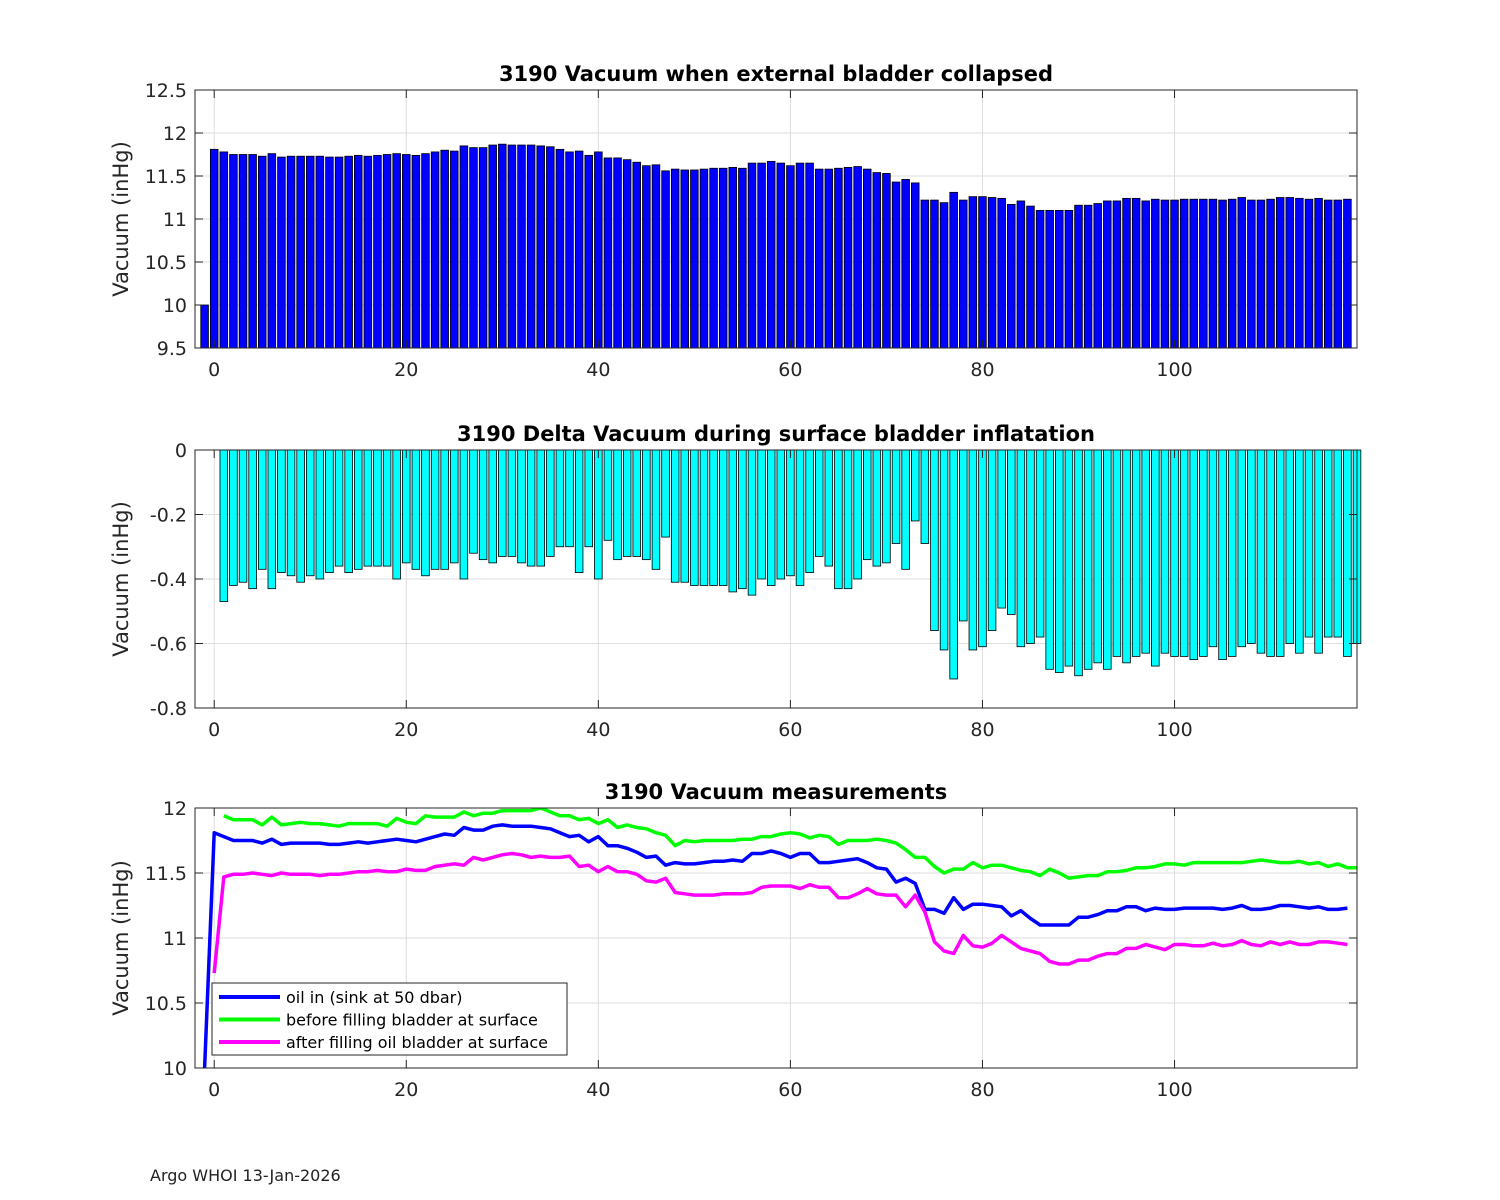  I want to click on x-tick-label: 40, so click(598, 1090).